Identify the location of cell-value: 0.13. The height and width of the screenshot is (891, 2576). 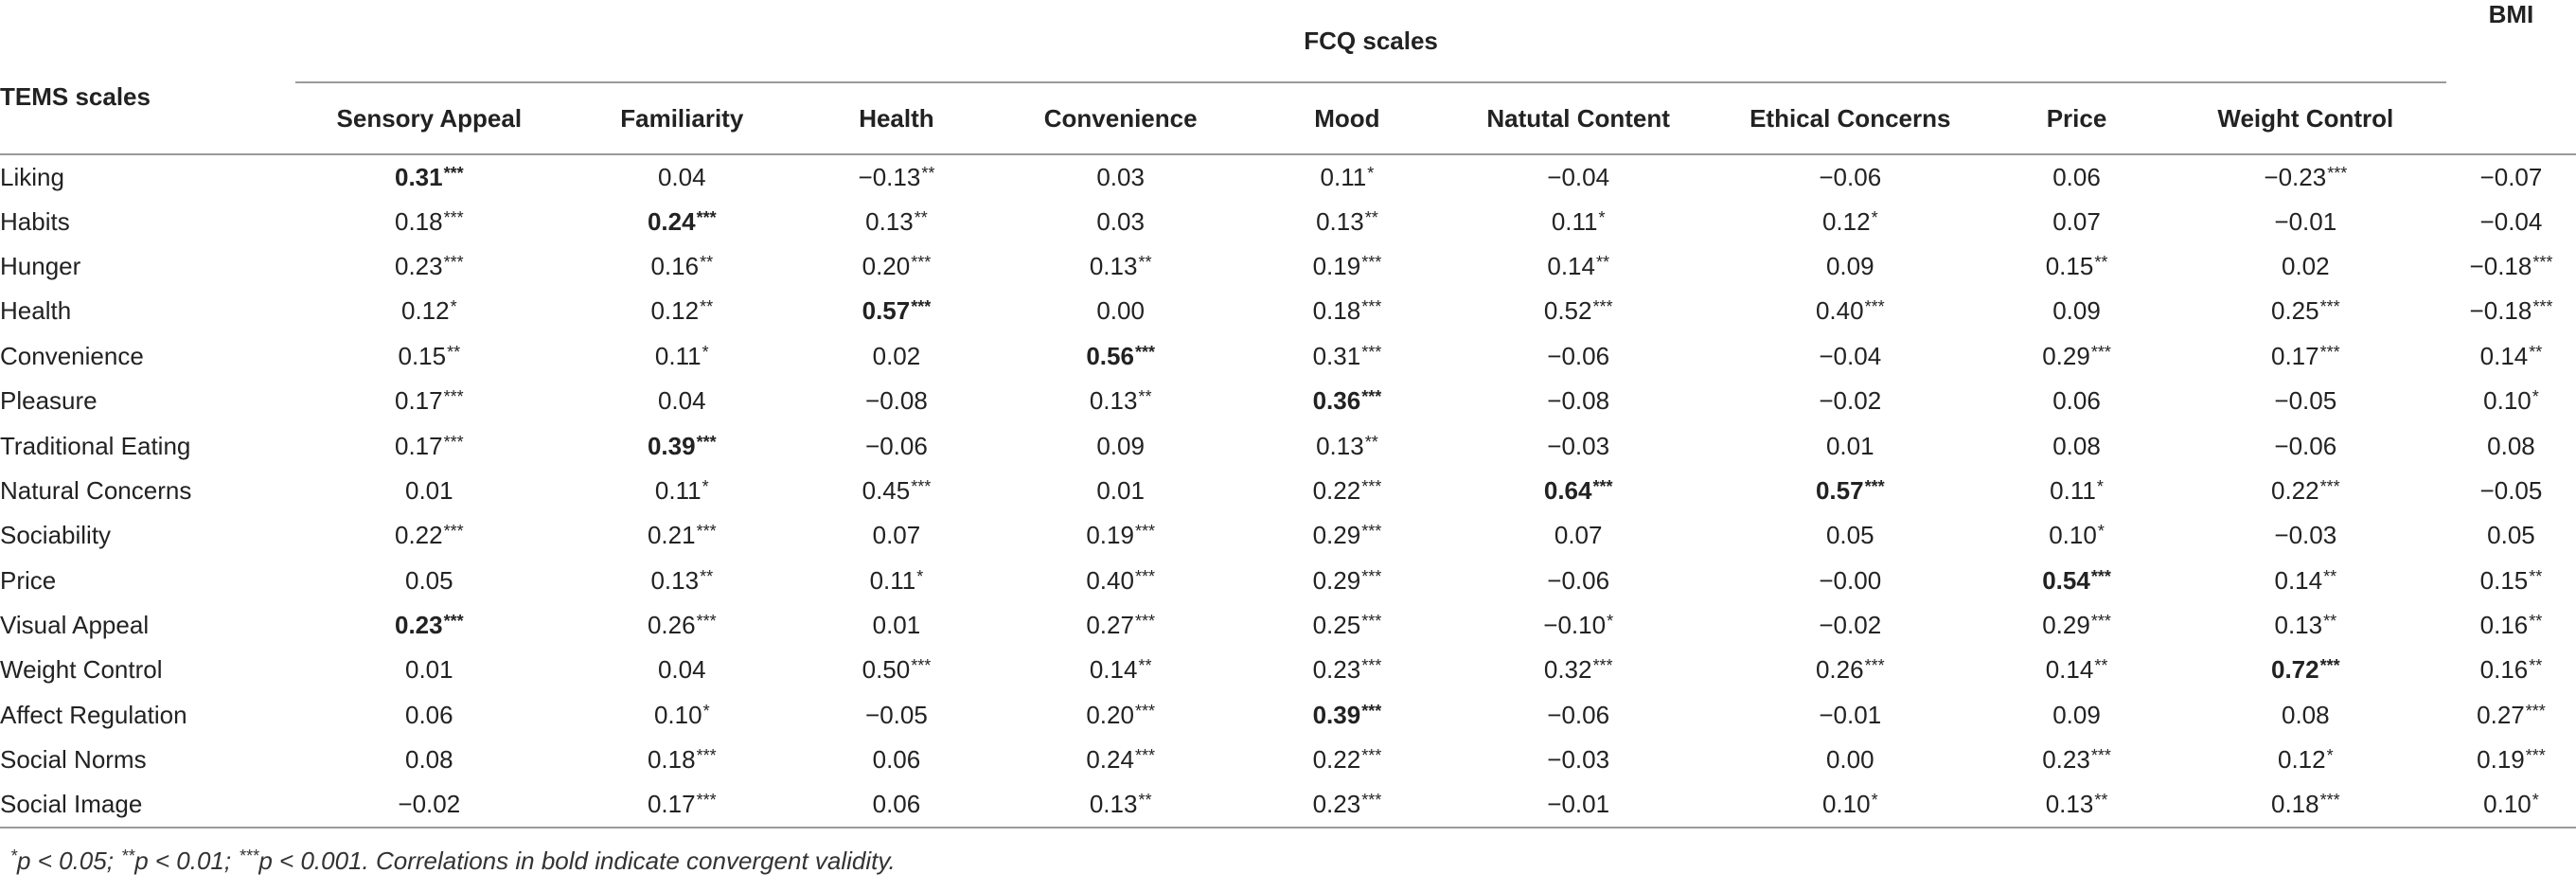
(2070, 805).